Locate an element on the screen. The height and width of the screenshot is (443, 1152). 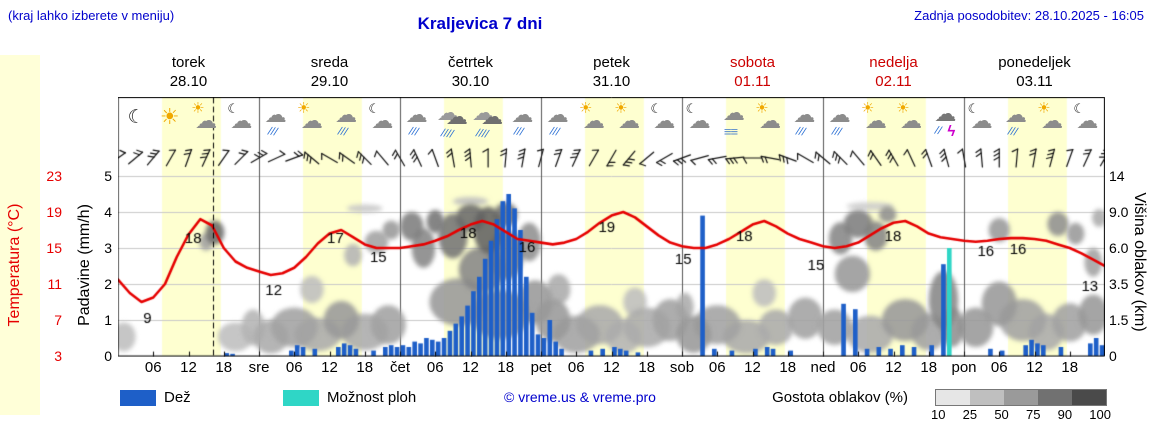
day-header-sreda: sreda 29.10 is located at coordinates (329, 72).